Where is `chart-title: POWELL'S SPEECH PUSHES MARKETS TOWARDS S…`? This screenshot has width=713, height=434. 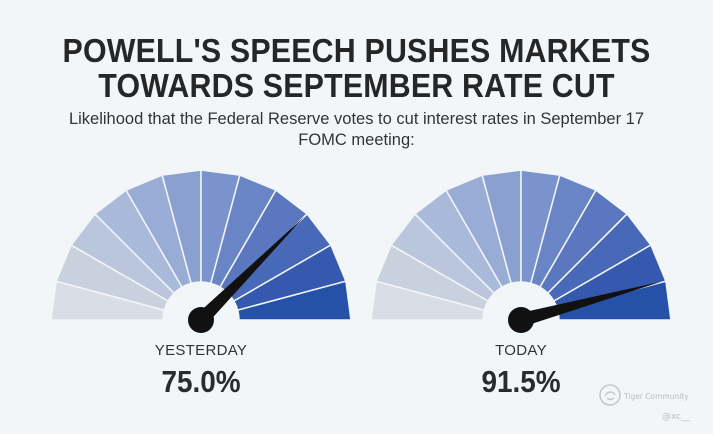 chart-title: POWELL'S SPEECH PUSHES MARKETS TOWARDS S… is located at coordinates (357, 68).